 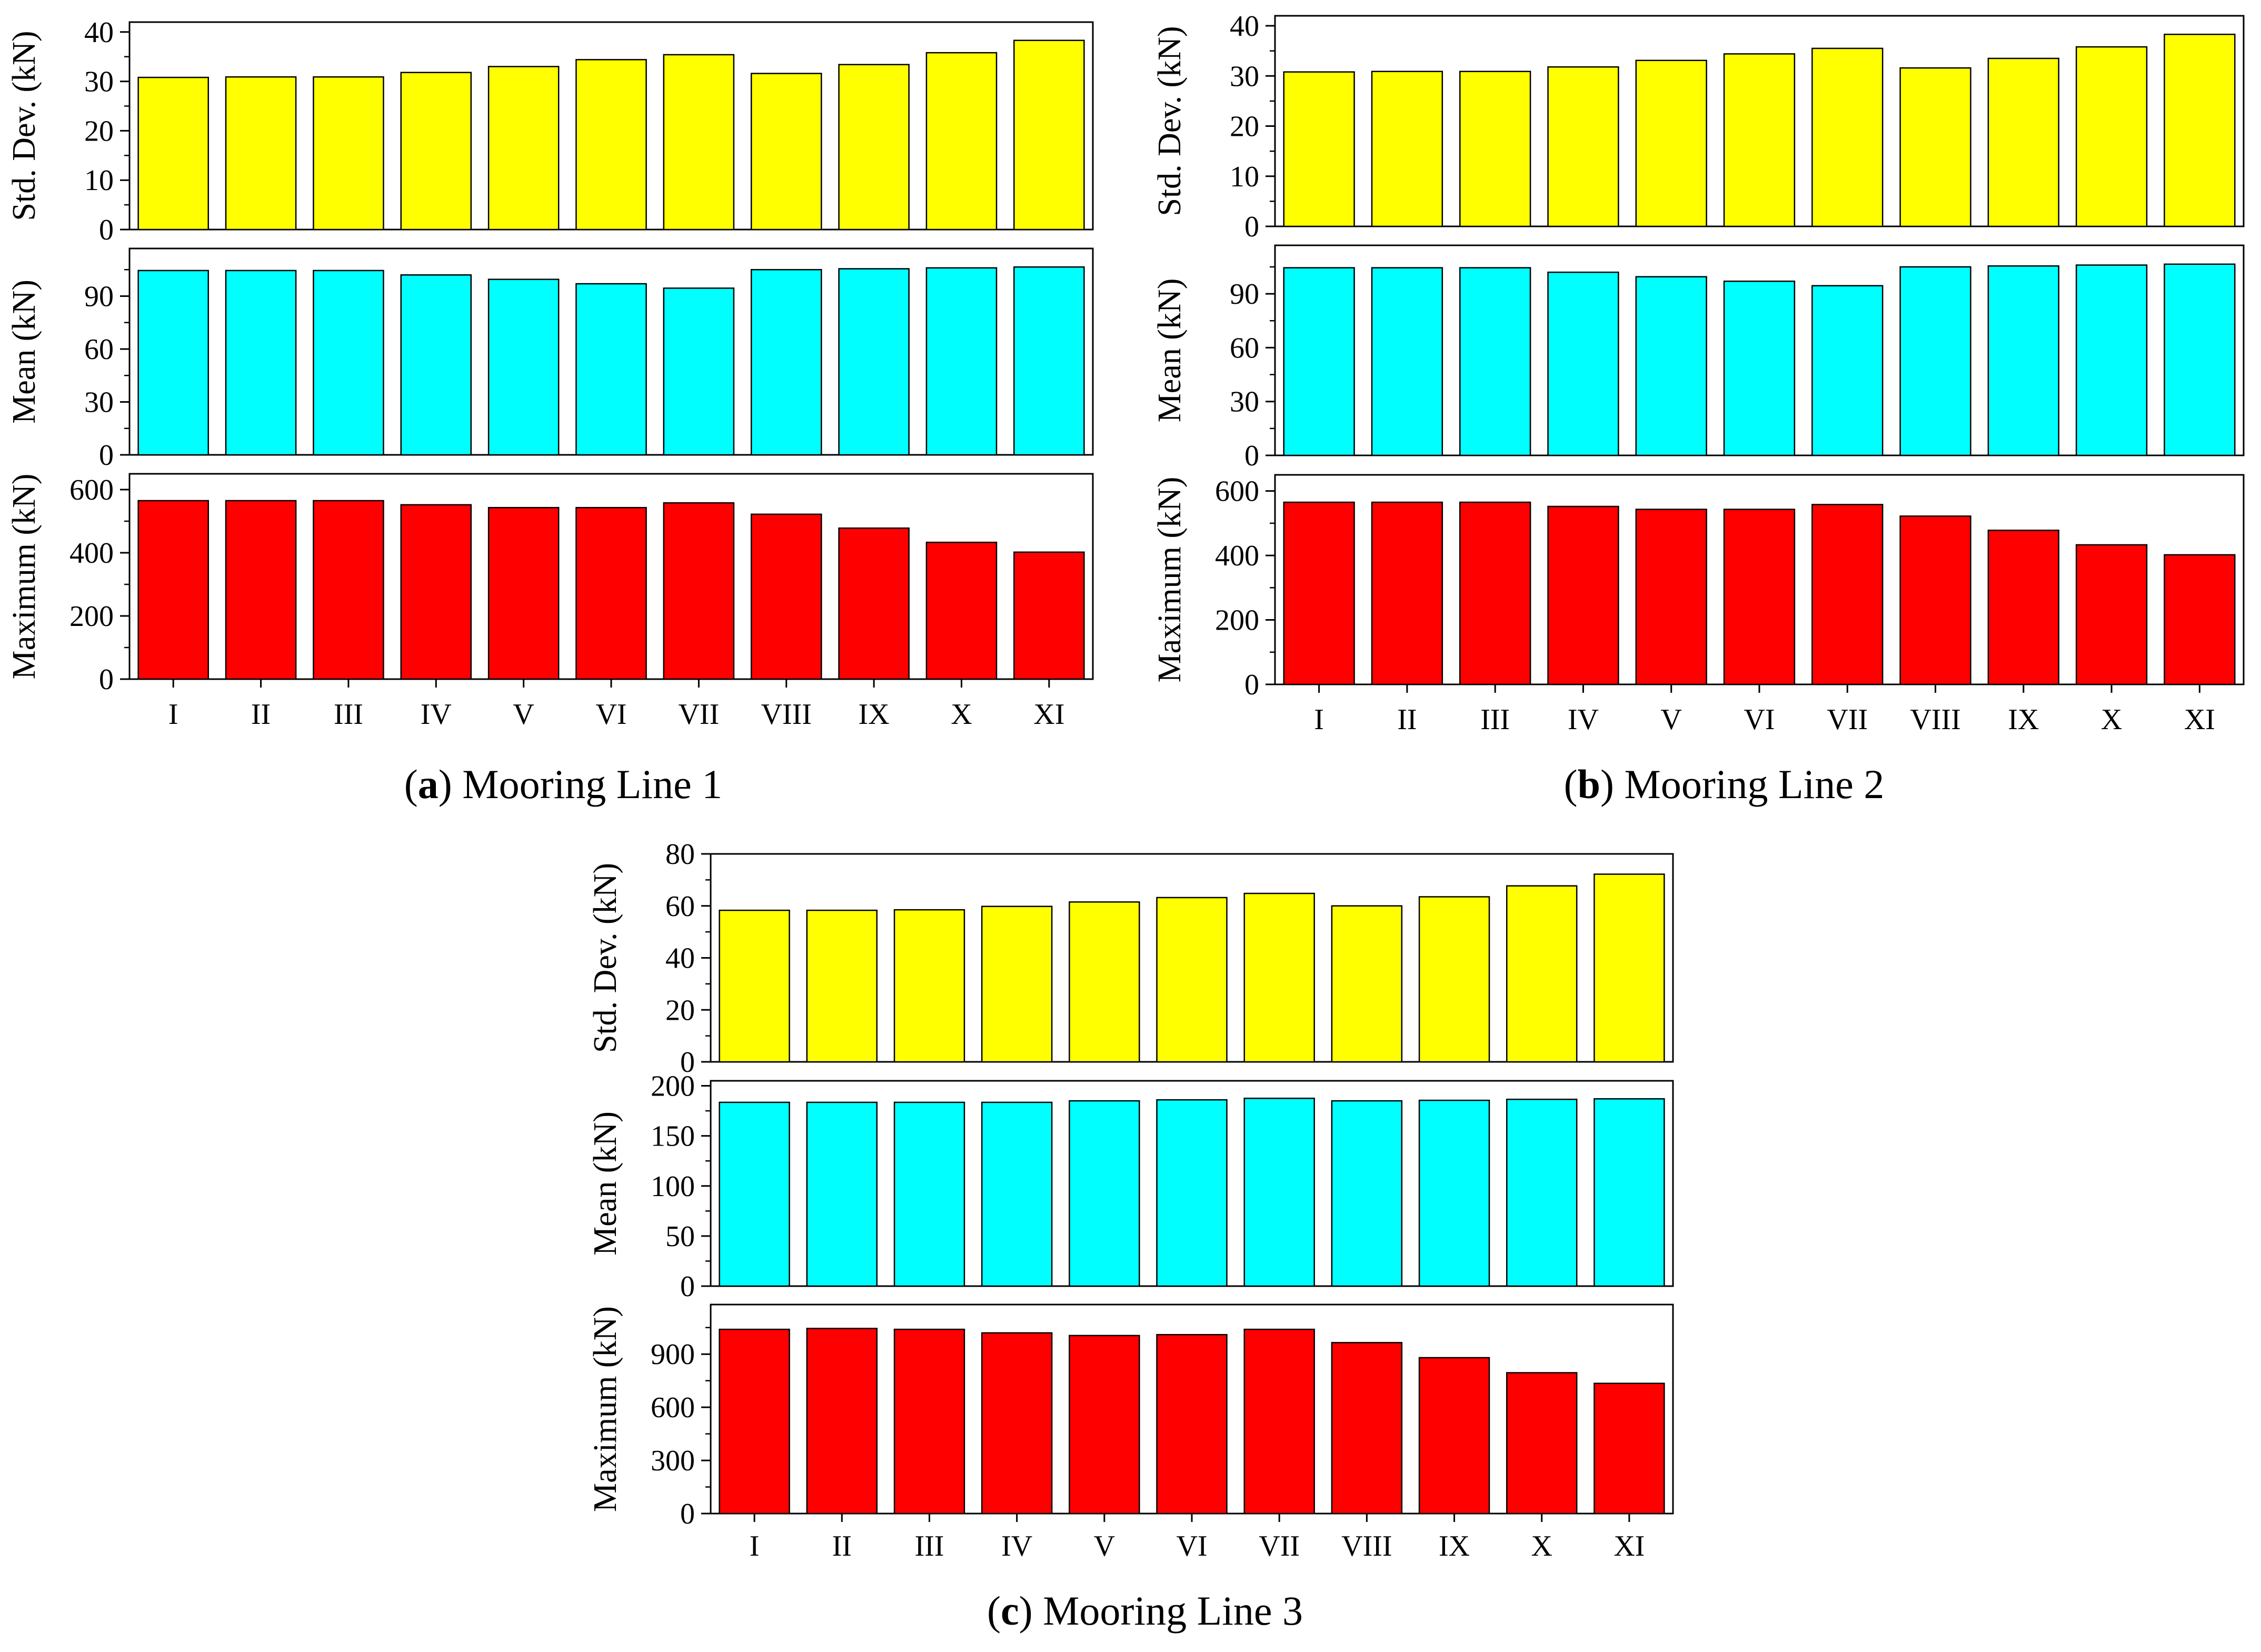 I want to click on bar-std-dev-X, so click(x=962, y=141).